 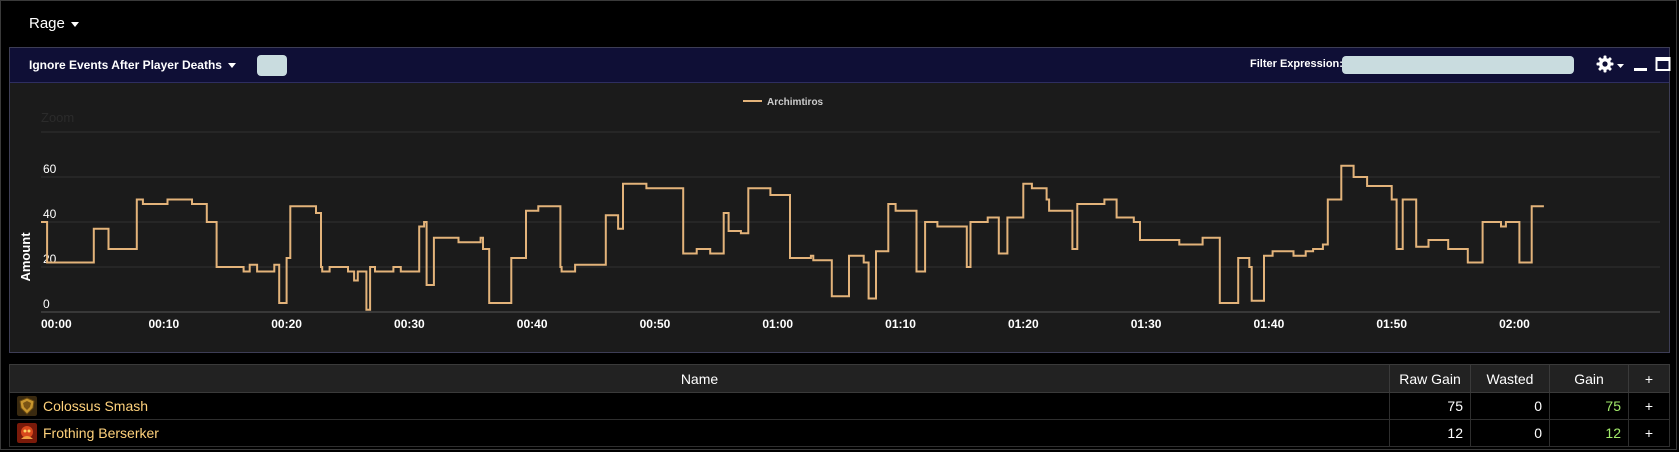 What do you see at coordinates (46, 304) in the screenshot?
I see `y-tick-label: 0` at bounding box center [46, 304].